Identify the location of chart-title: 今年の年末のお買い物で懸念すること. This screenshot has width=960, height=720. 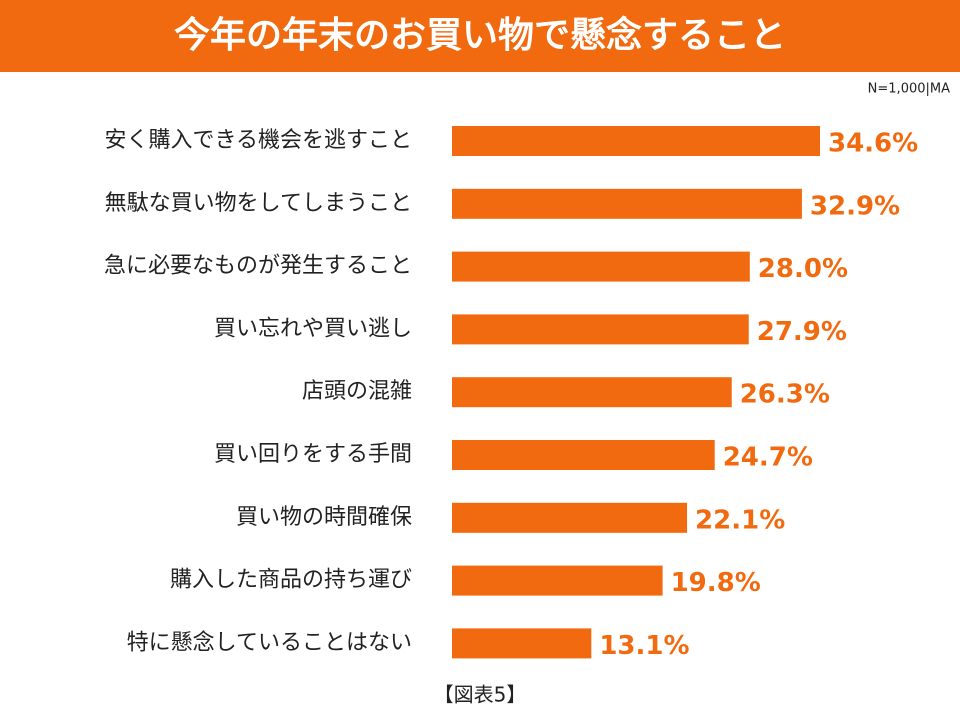
(480, 35).